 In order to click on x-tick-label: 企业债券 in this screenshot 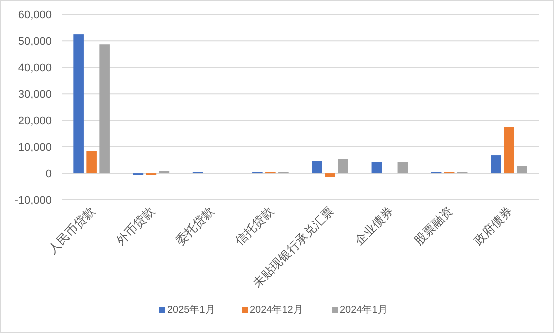, I will do `click(374, 226)`.